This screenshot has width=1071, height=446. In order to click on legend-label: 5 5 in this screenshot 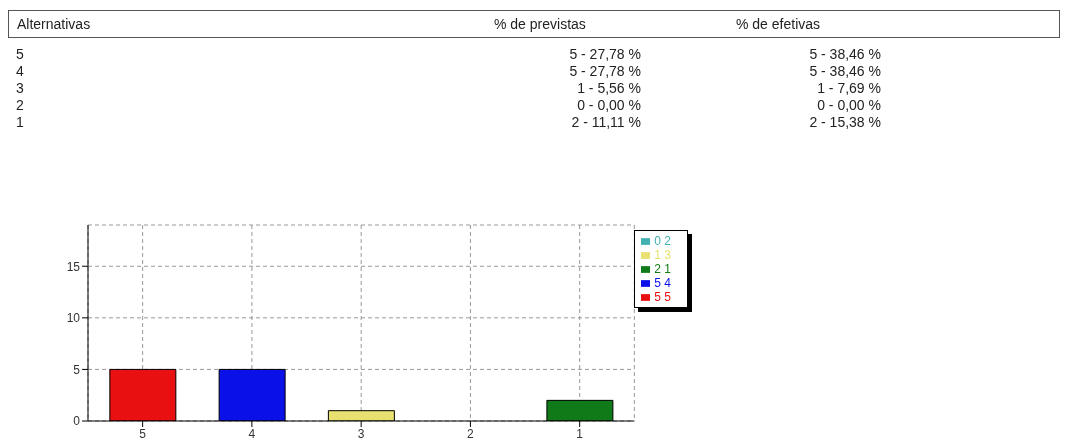, I will do `click(662, 297)`.